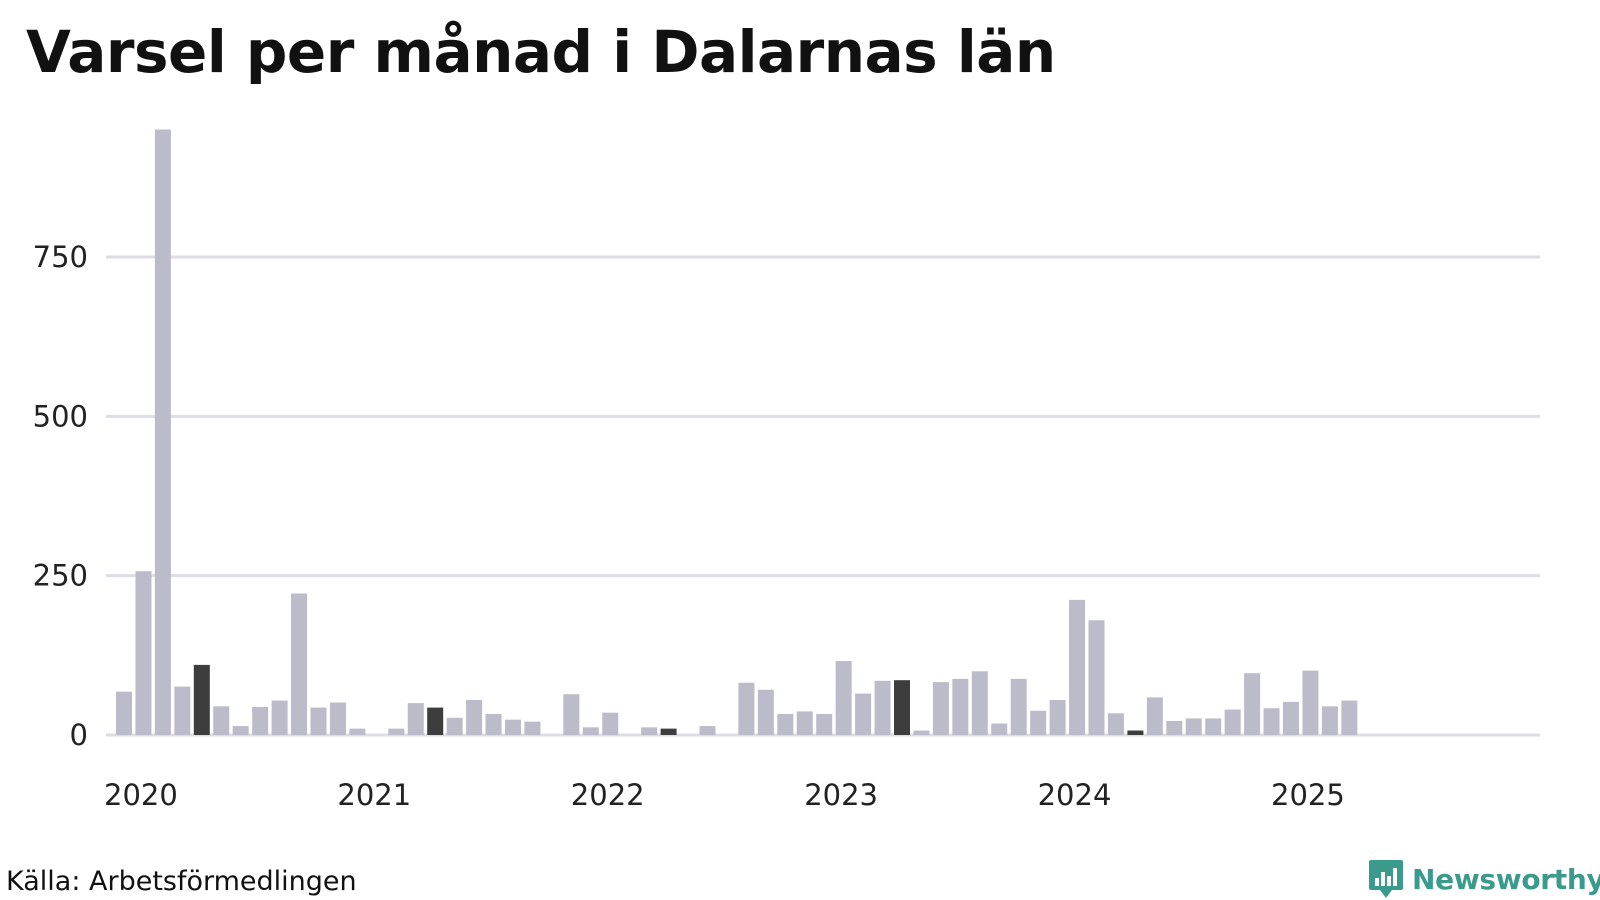  What do you see at coordinates (141, 795) in the screenshot?
I see `x-tick-label: 2020` at bounding box center [141, 795].